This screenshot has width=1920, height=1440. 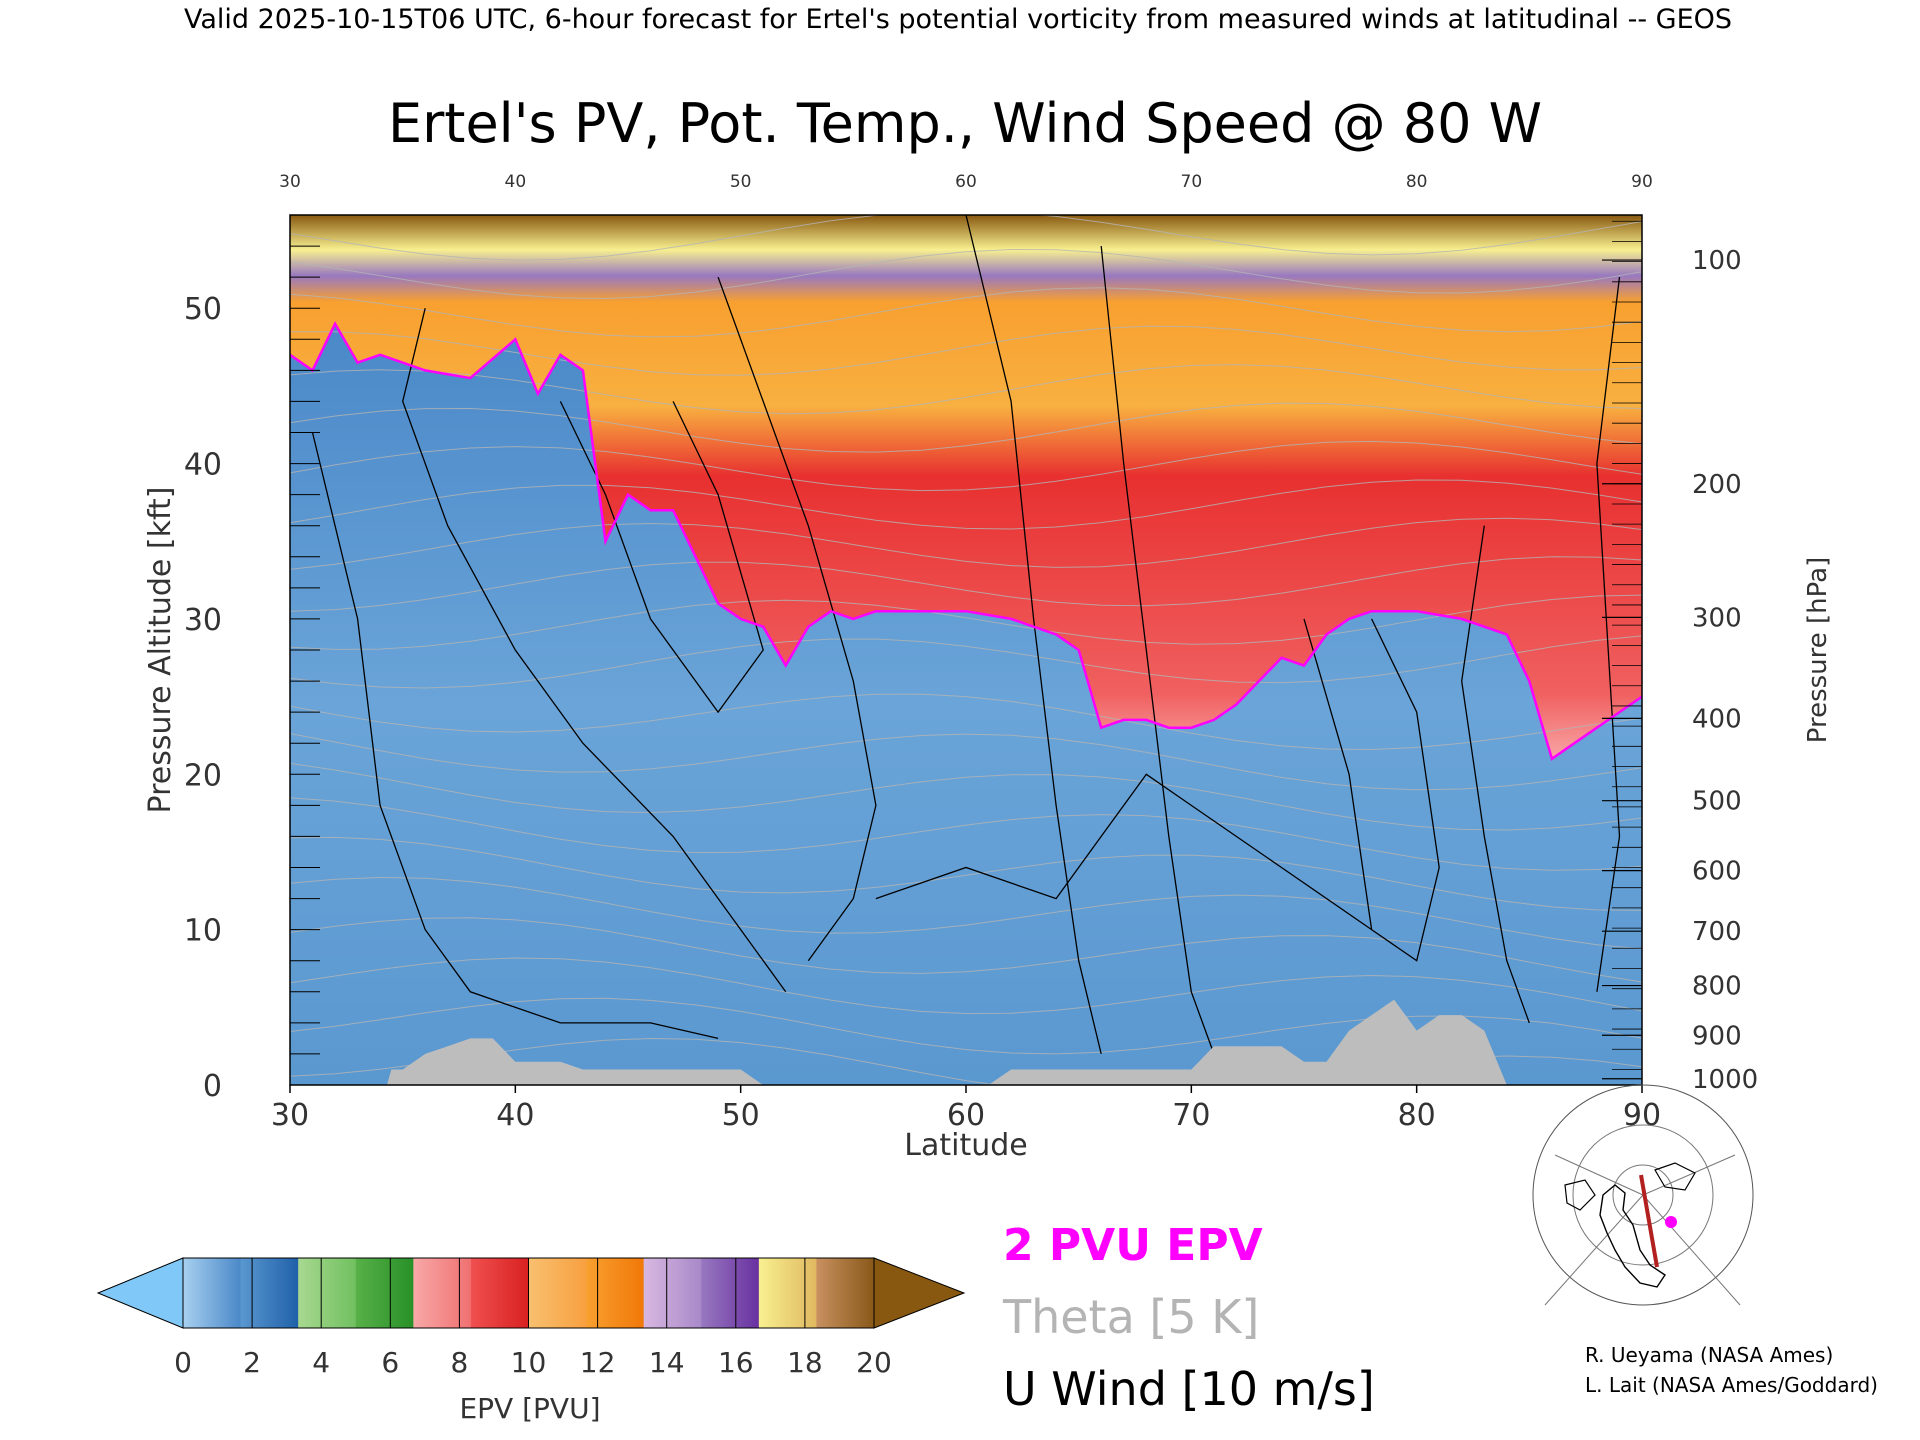 I want to click on y-tick-label: 30, so click(x=203, y=620).